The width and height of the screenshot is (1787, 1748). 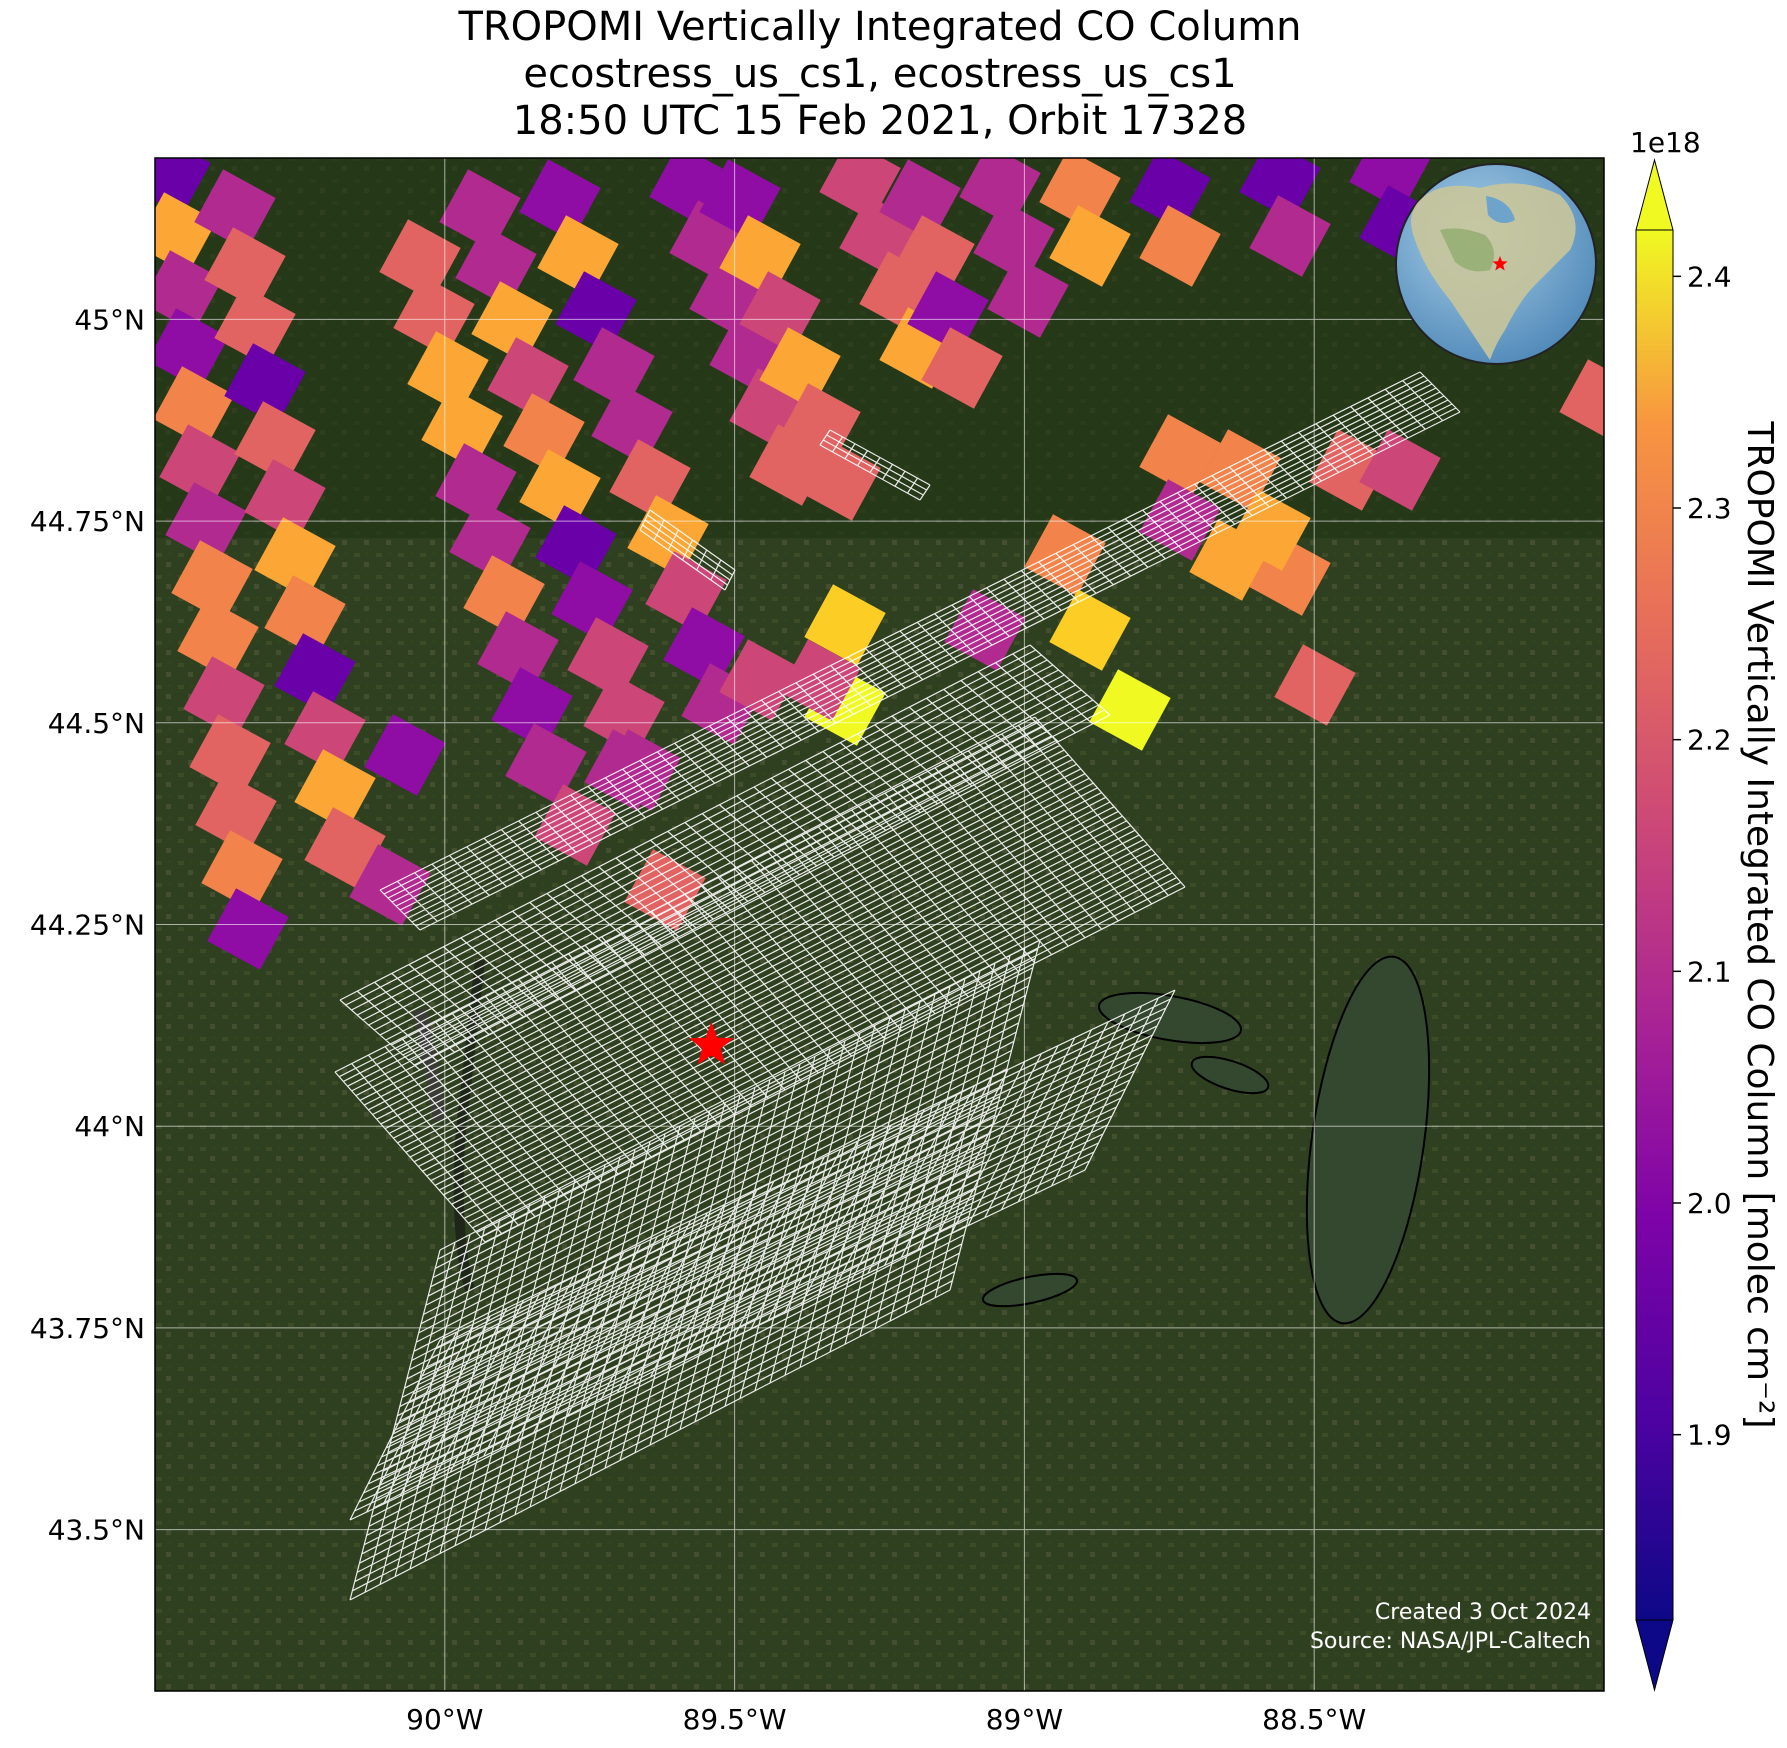 What do you see at coordinates (879, 27) in the screenshot?
I see `title-line-1: TROPOMI Vertically Integrated CO Column` at bounding box center [879, 27].